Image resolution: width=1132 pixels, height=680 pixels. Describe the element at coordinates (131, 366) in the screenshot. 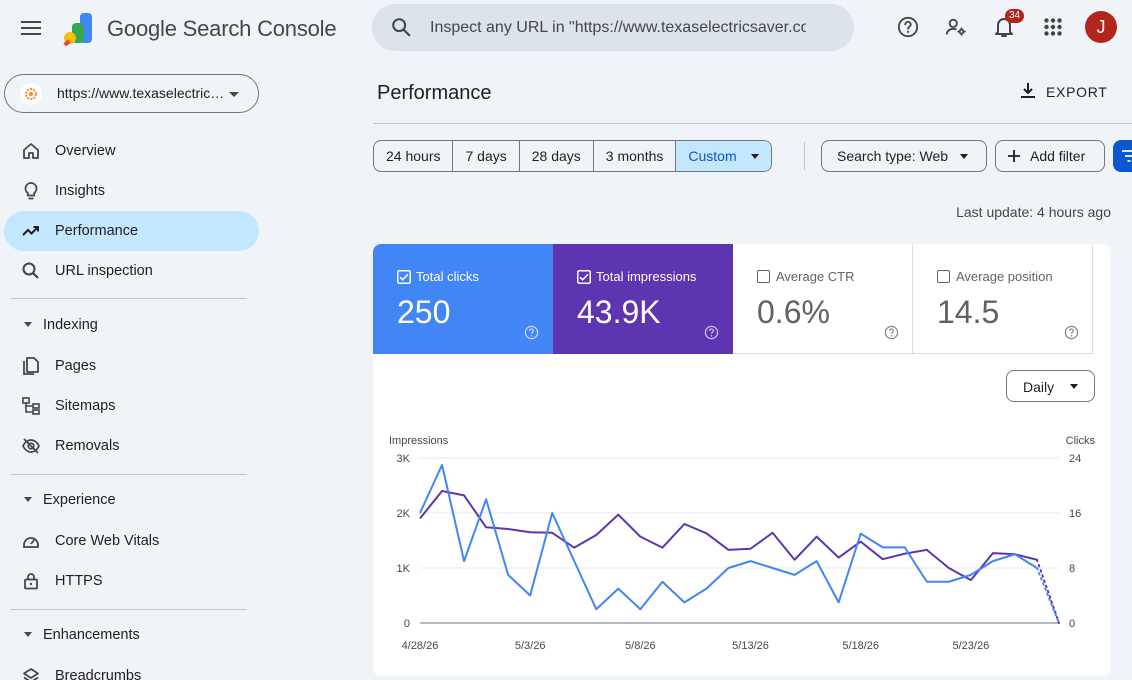

I see `sidebar-item-pages: Pages` at that location.